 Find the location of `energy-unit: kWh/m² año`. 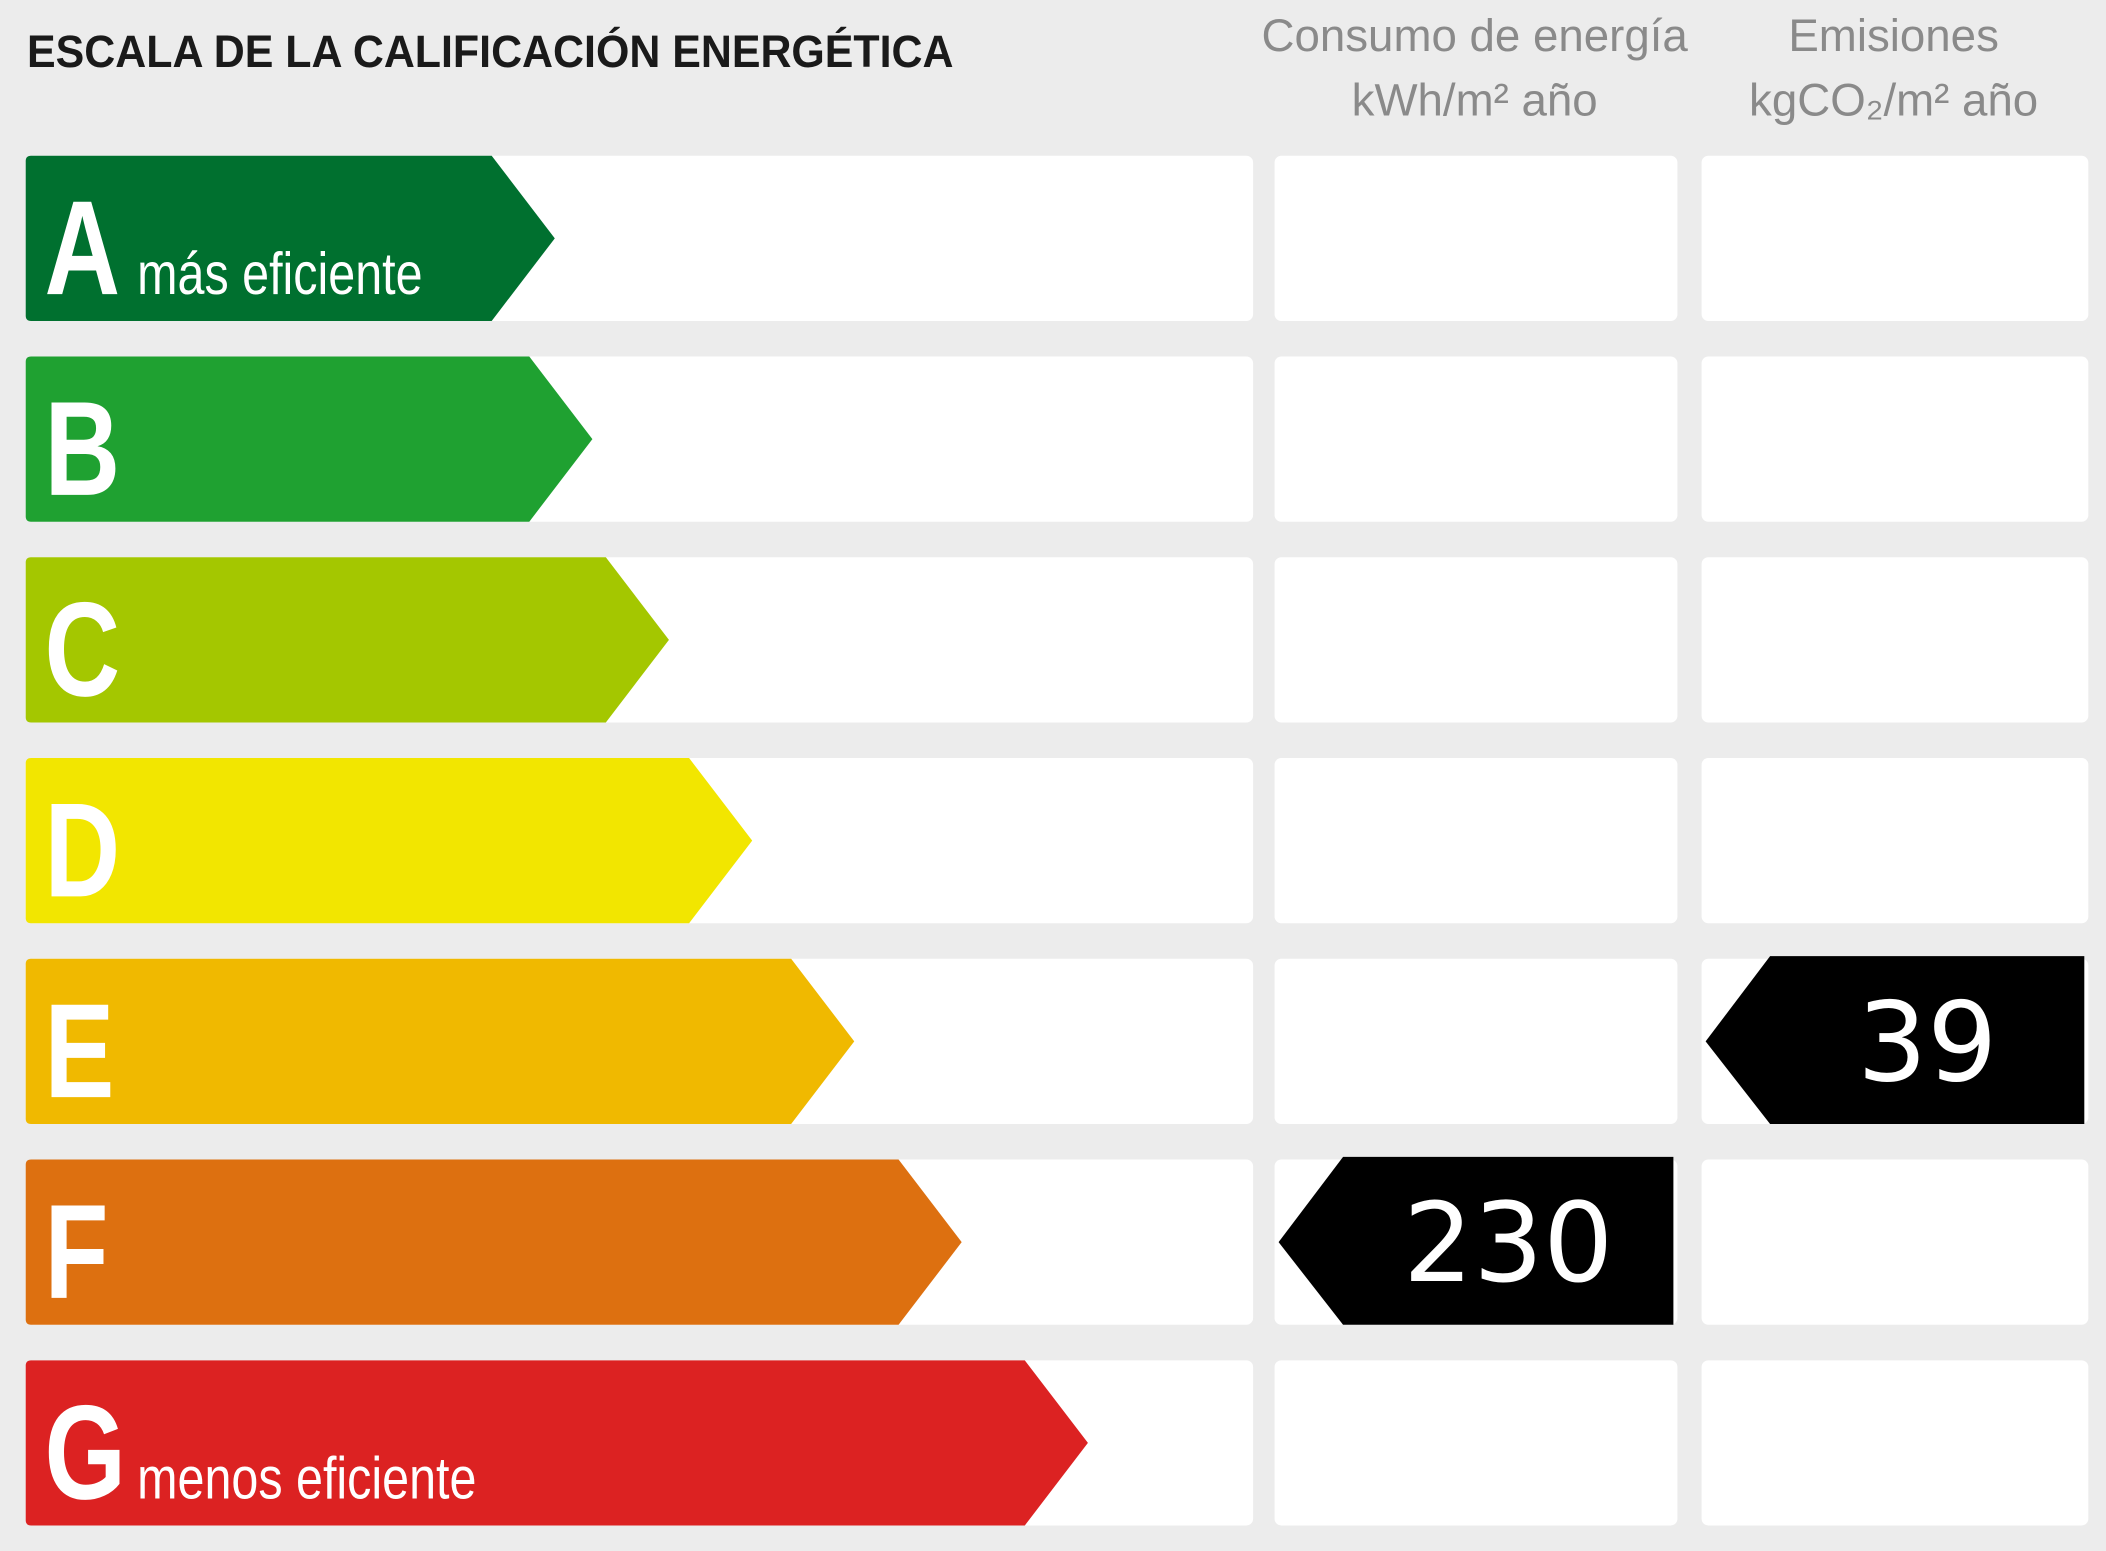

energy-unit: kWh/m² año is located at coordinates (1475, 99).